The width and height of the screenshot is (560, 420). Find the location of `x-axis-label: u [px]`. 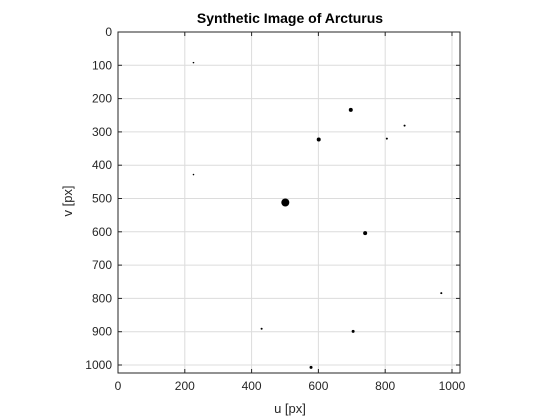

x-axis-label: u [px] is located at coordinates (290, 408).